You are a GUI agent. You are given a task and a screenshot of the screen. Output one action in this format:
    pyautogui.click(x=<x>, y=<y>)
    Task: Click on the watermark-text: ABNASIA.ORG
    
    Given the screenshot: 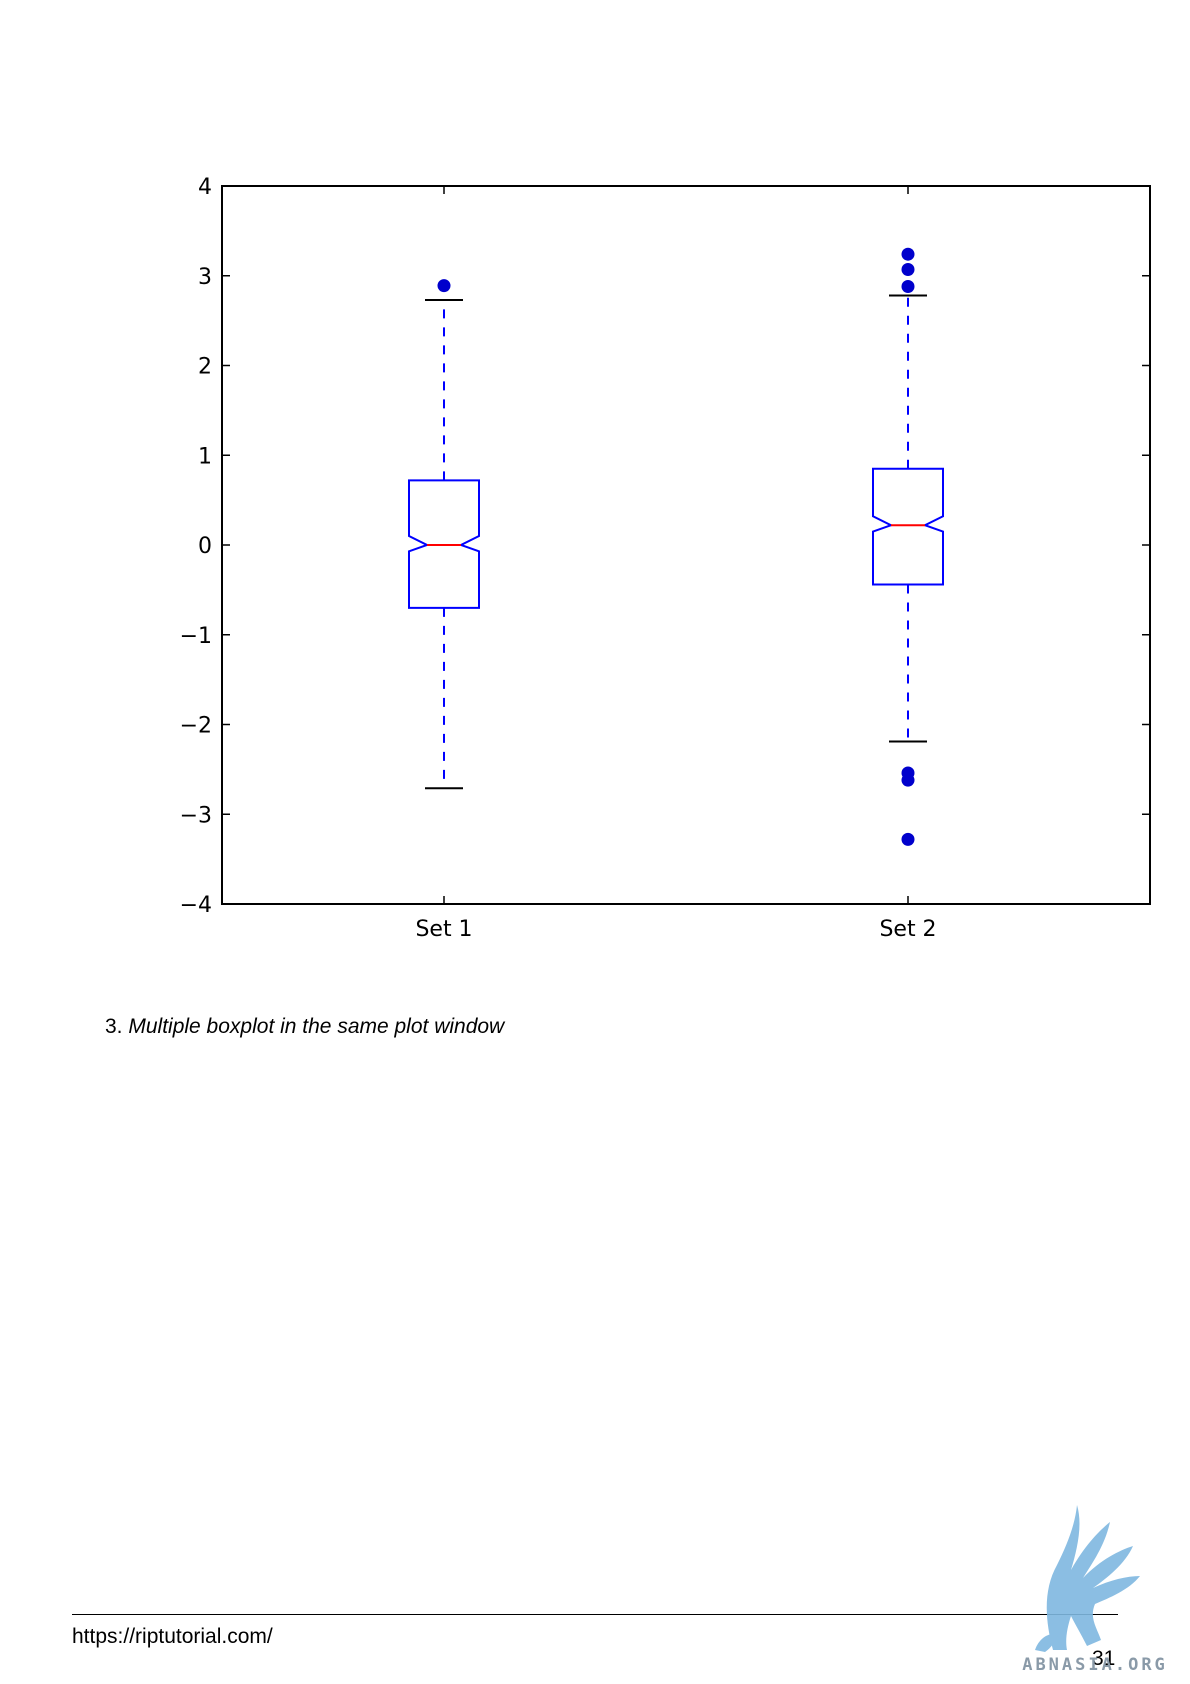 What is the action you would take?
    pyautogui.click(x=1095, y=1665)
    